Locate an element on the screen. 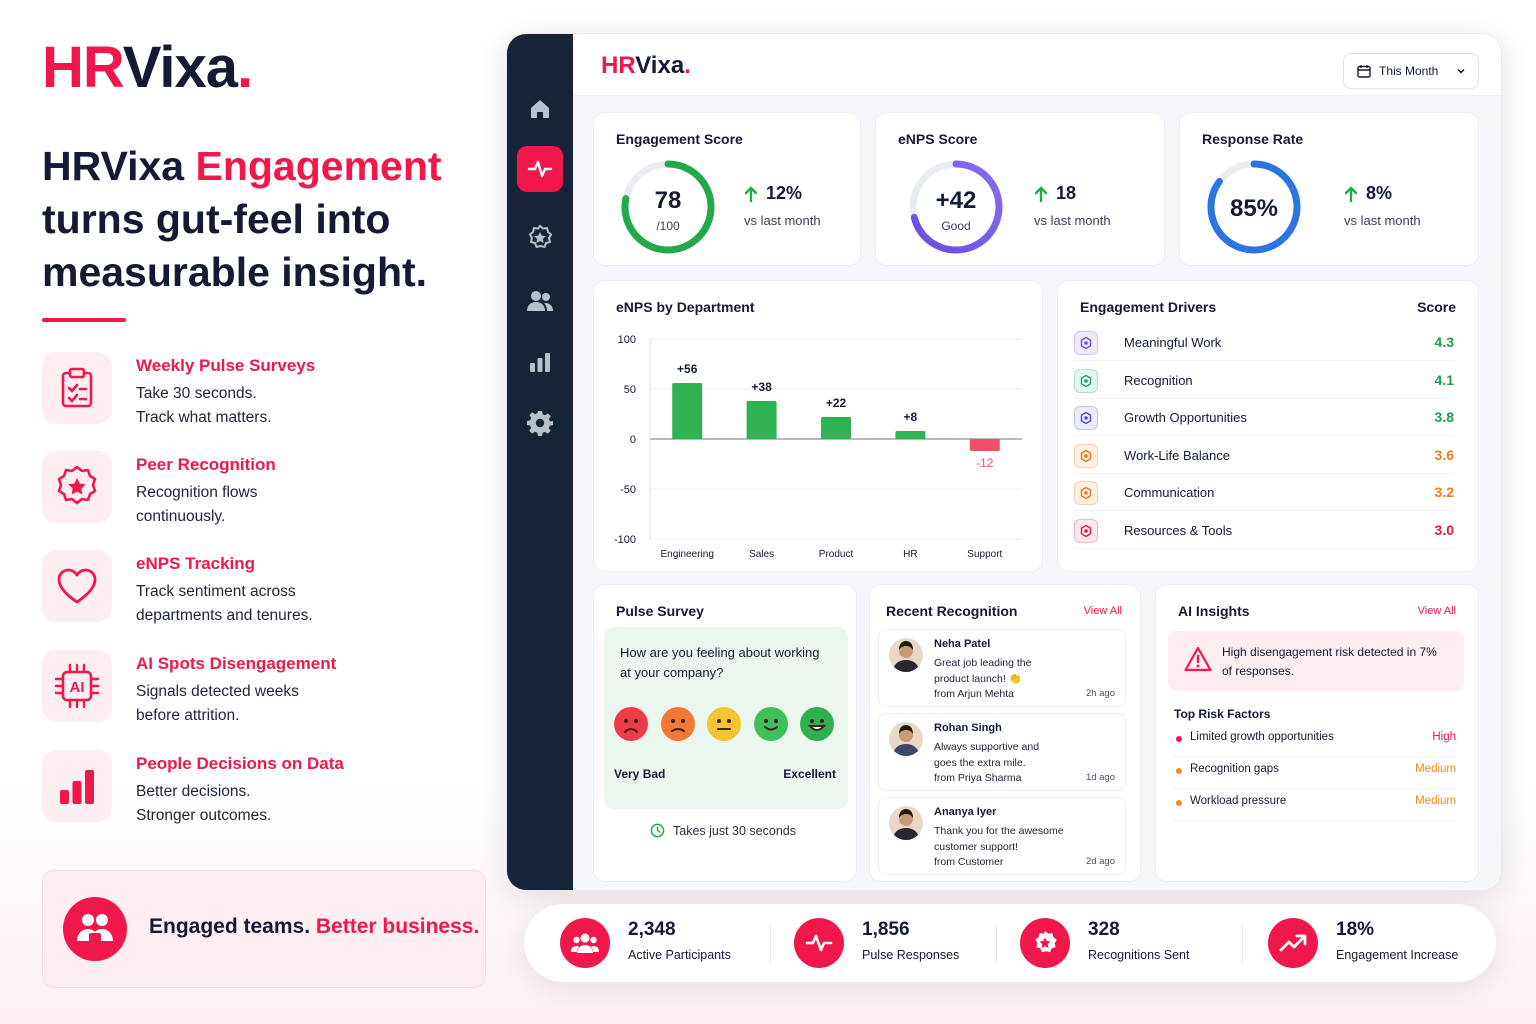 This screenshot has height=1024, width=1536. bar-hr is located at coordinates (910, 435).